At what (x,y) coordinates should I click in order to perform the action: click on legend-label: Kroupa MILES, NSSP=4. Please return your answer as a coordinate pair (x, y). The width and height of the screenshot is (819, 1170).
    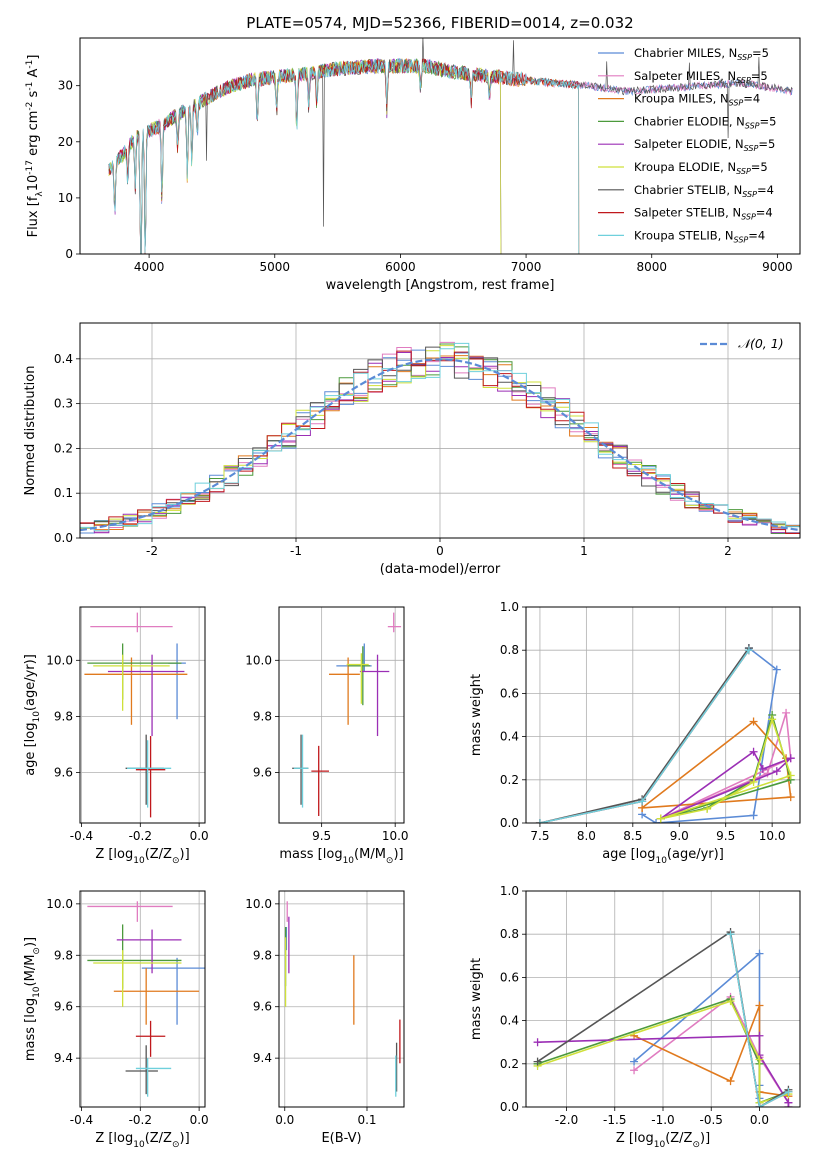
    Looking at the image, I should click on (697, 100).